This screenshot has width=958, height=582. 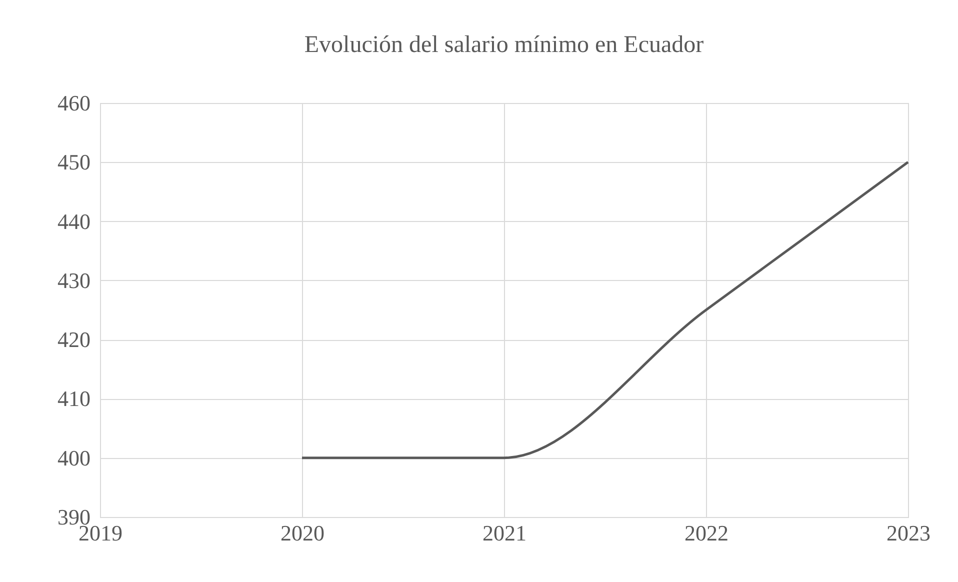 I want to click on x-tick-label: 2023, so click(x=908, y=533).